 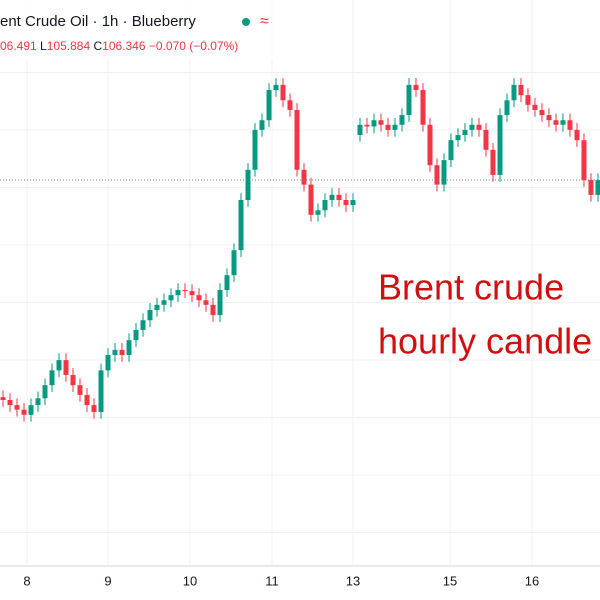 I want to click on ohlc-header: 06.491 L105.884 C106.346 −0.070 (−0.07%), so click(x=119, y=46).